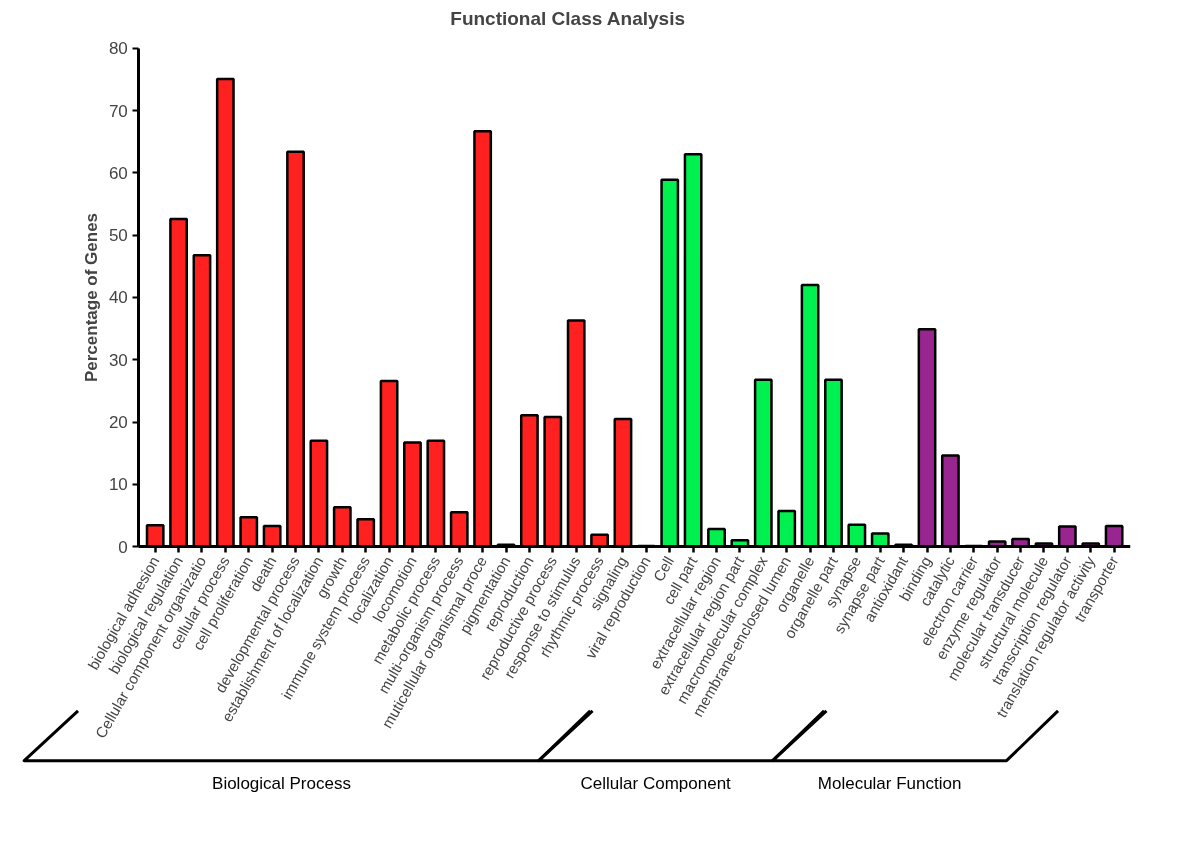 This screenshot has height=854, width=1183. I want to click on y-tick-label: 70, so click(118, 111).